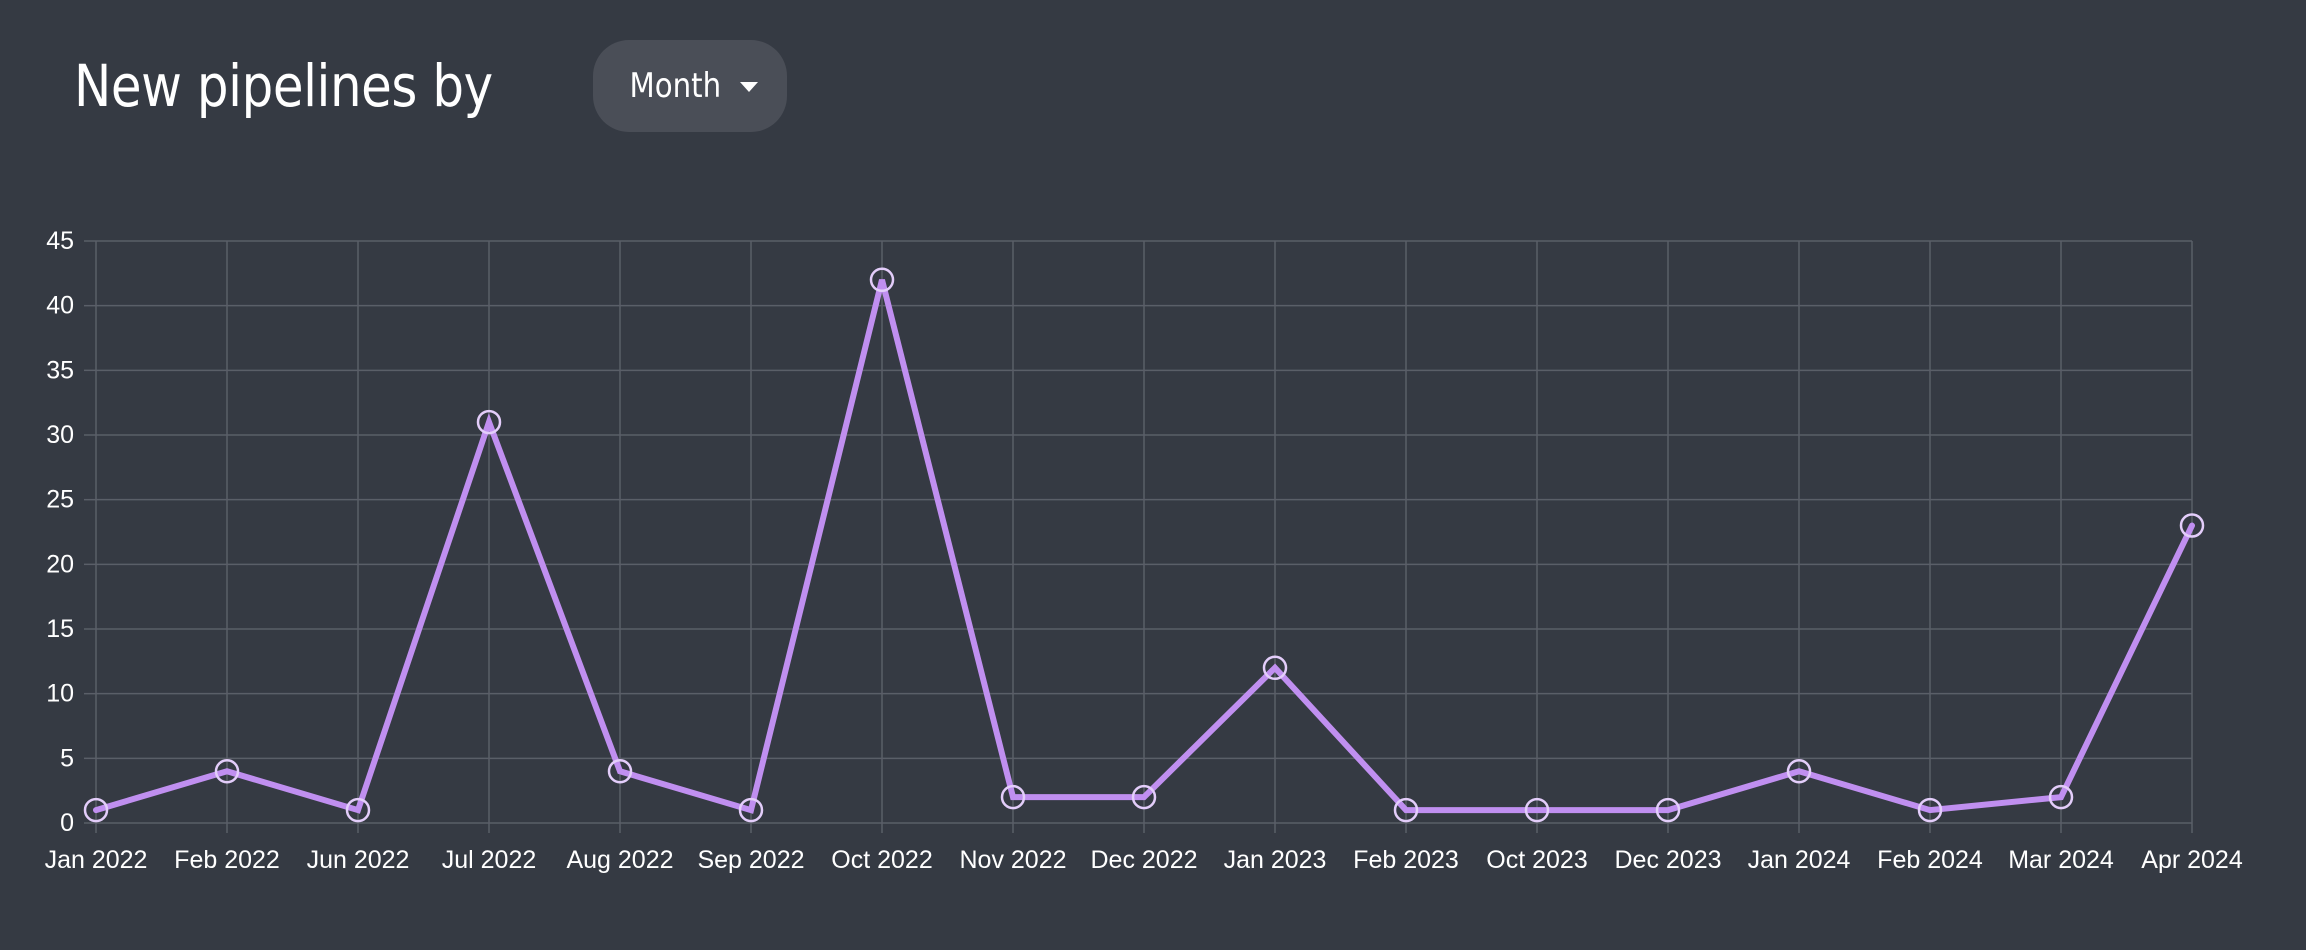  What do you see at coordinates (489, 860) in the screenshot?
I see `x-tick-label: Jul 2022` at bounding box center [489, 860].